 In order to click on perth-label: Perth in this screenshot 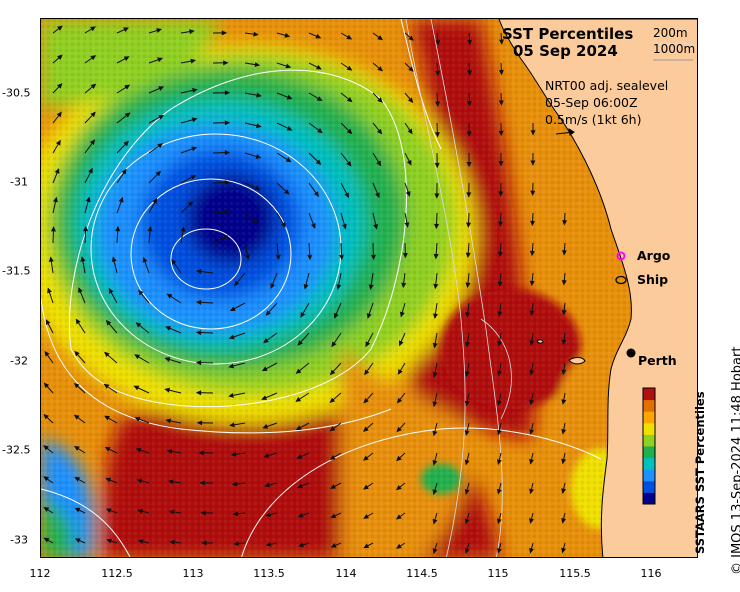, I will do `click(657, 360)`.